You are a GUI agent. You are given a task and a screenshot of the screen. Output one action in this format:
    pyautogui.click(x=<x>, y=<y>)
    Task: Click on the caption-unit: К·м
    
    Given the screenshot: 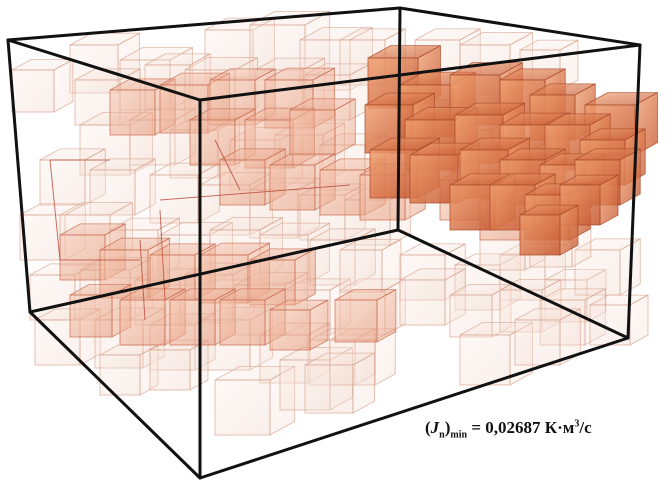 What is the action you would take?
    pyautogui.click(x=559, y=427)
    